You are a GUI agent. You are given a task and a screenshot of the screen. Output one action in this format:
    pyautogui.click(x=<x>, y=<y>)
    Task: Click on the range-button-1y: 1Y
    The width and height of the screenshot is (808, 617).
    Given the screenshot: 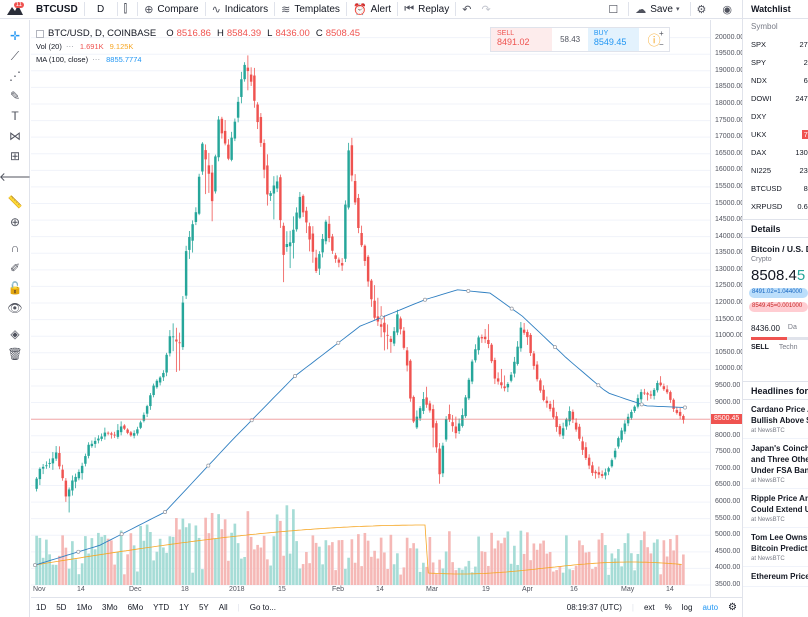 What is the action you would take?
    pyautogui.click(x=184, y=607)
    